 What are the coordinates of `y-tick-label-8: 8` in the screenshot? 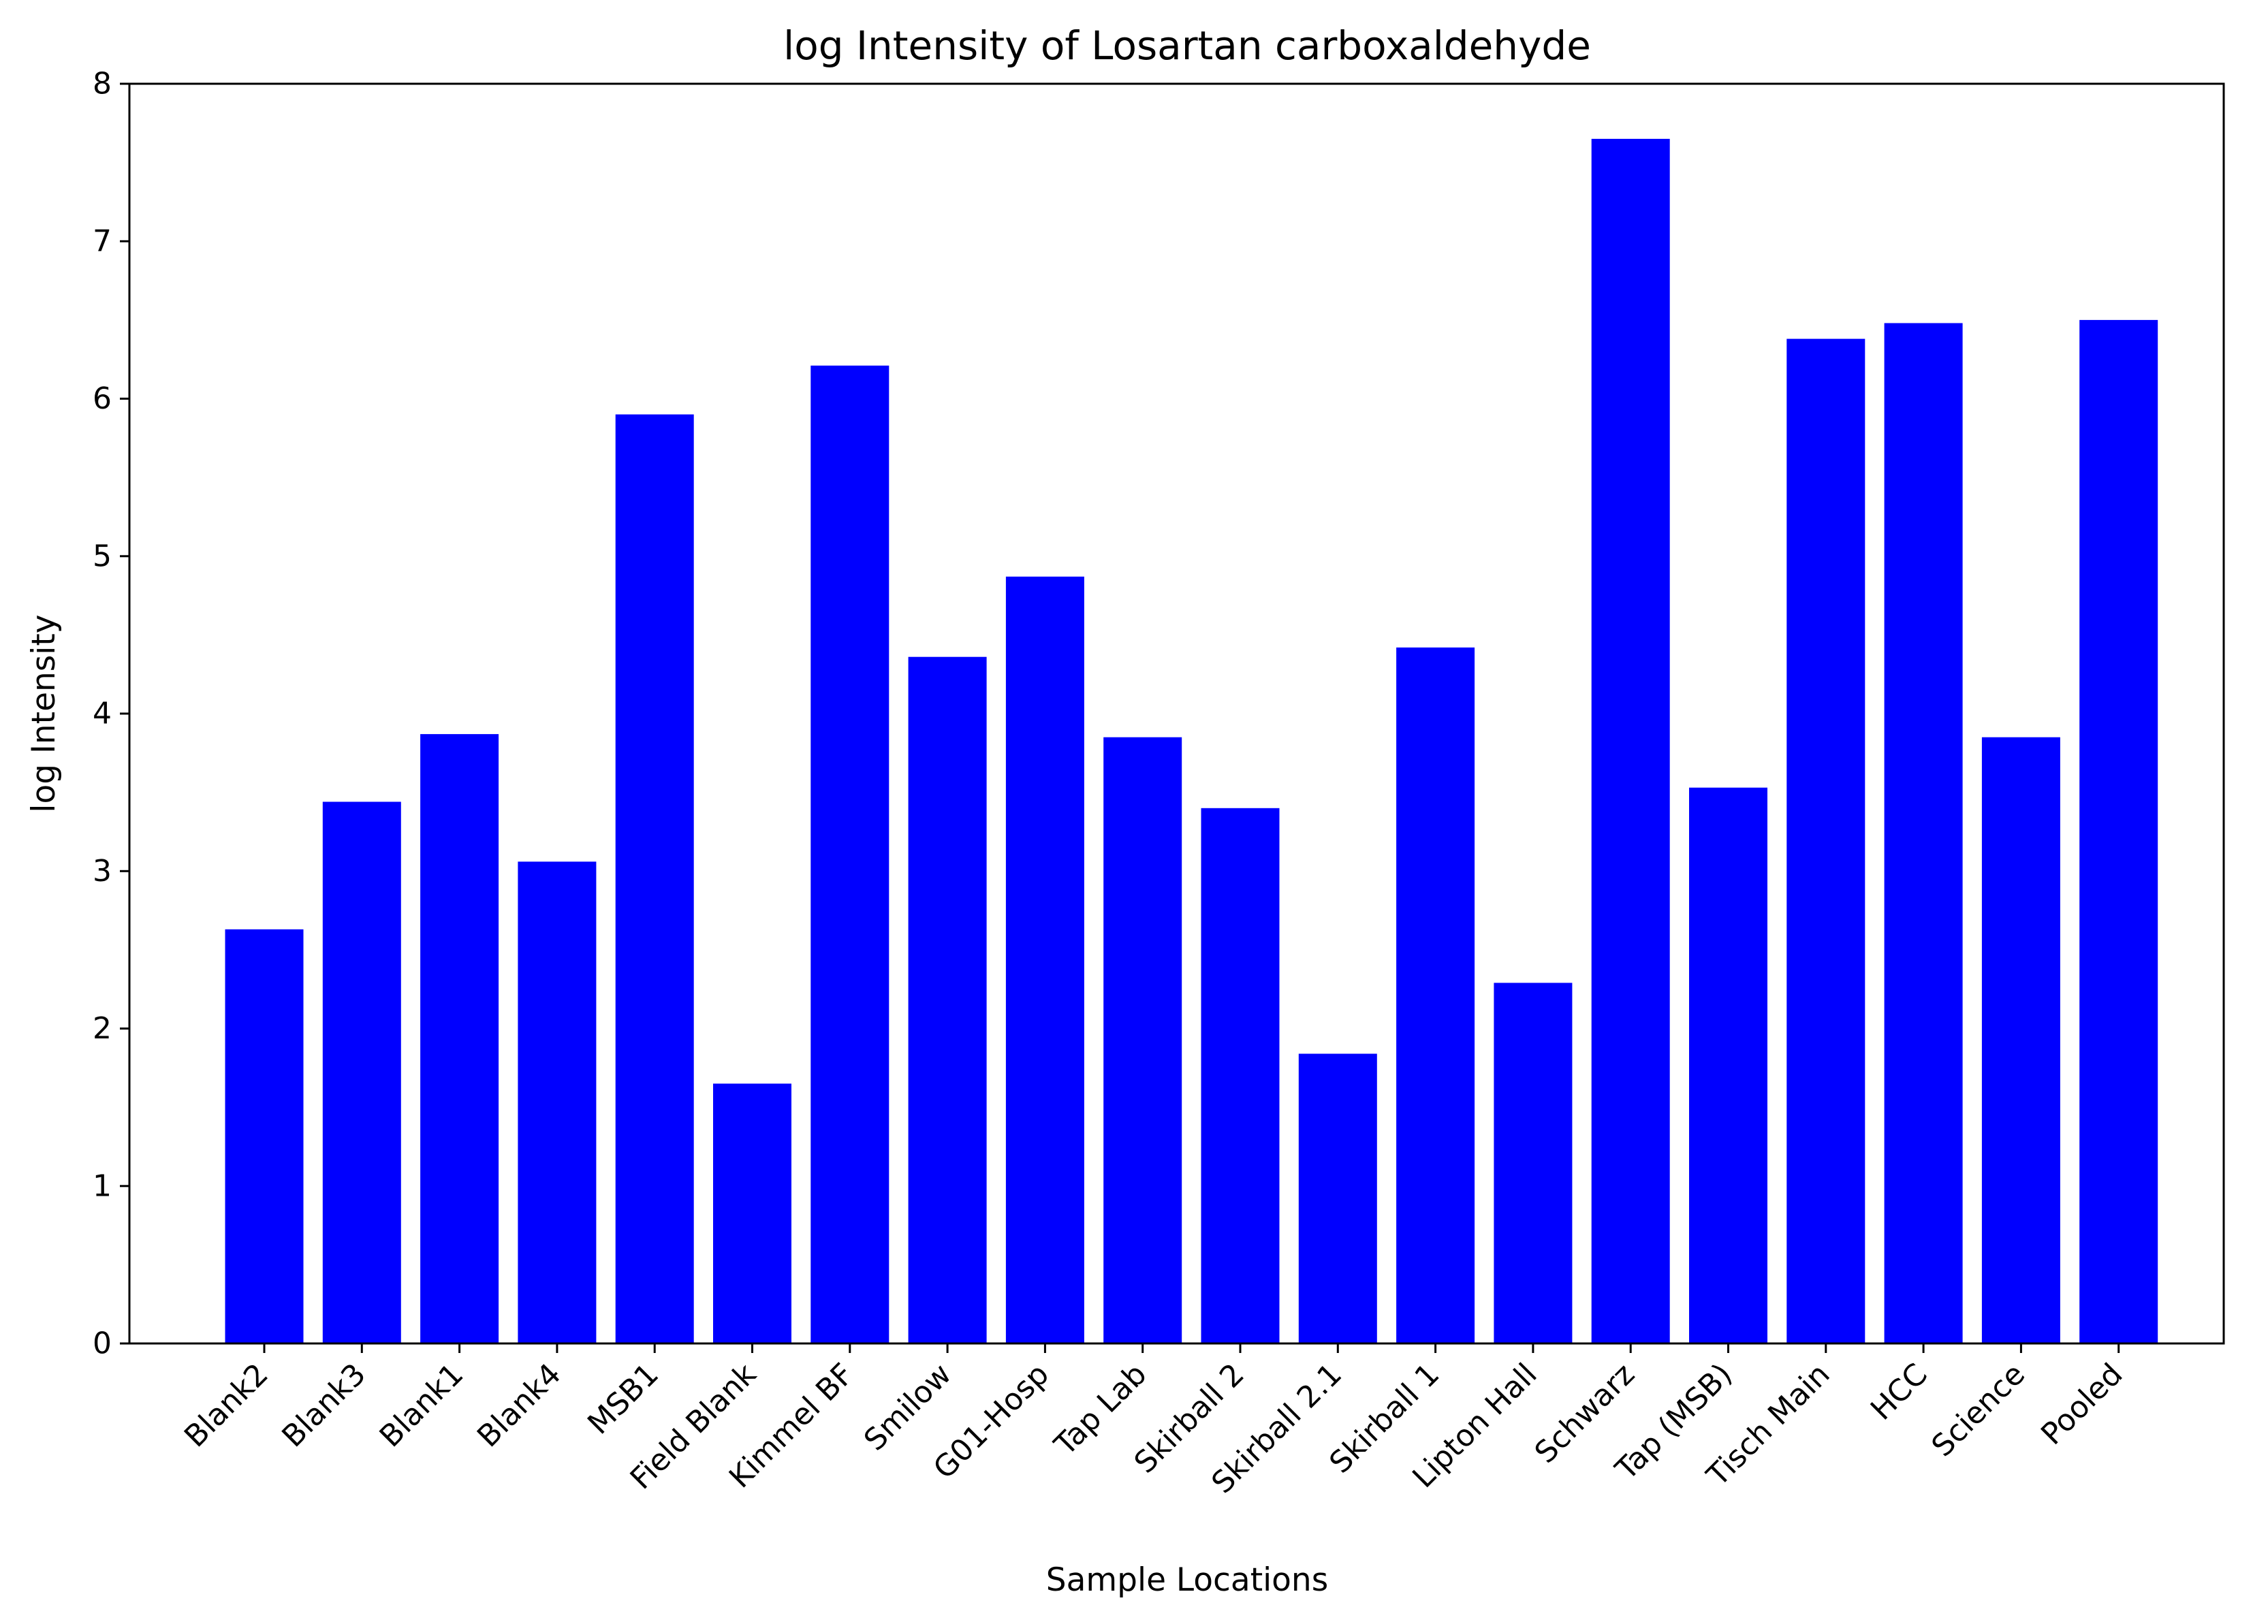 It's located at (102, 84).